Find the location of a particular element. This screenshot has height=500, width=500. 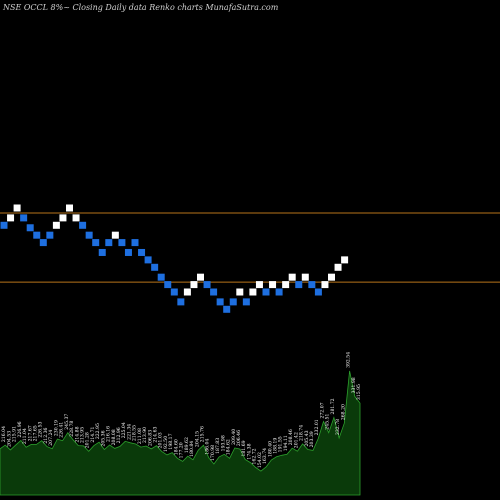

volume-label: 163.74 is located at coordinates (265, 456).